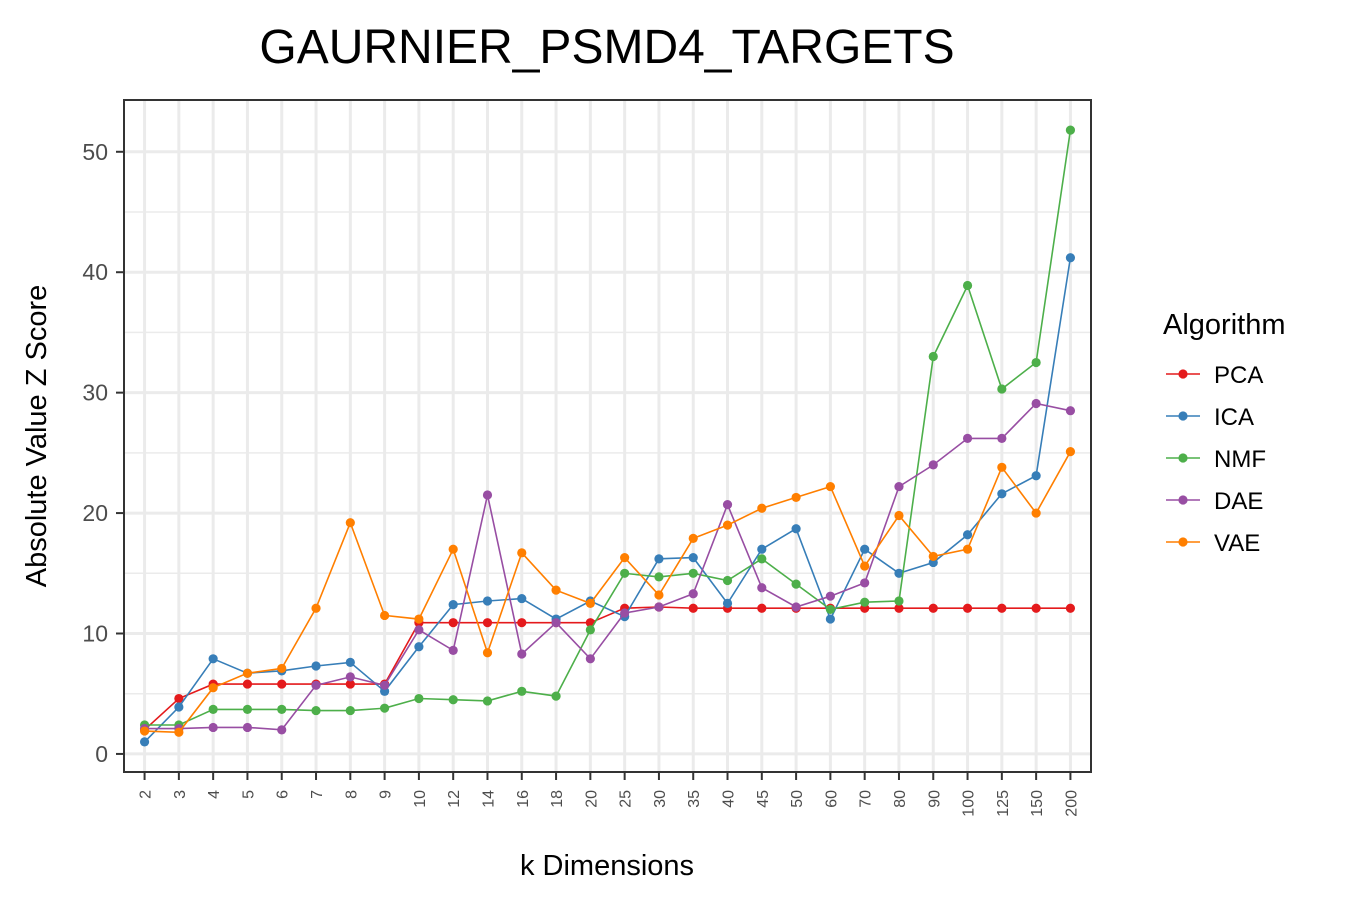  Describe the element at coordinates (488, 799) in the screenshot. I see `x-tick-label: 14` at that location.